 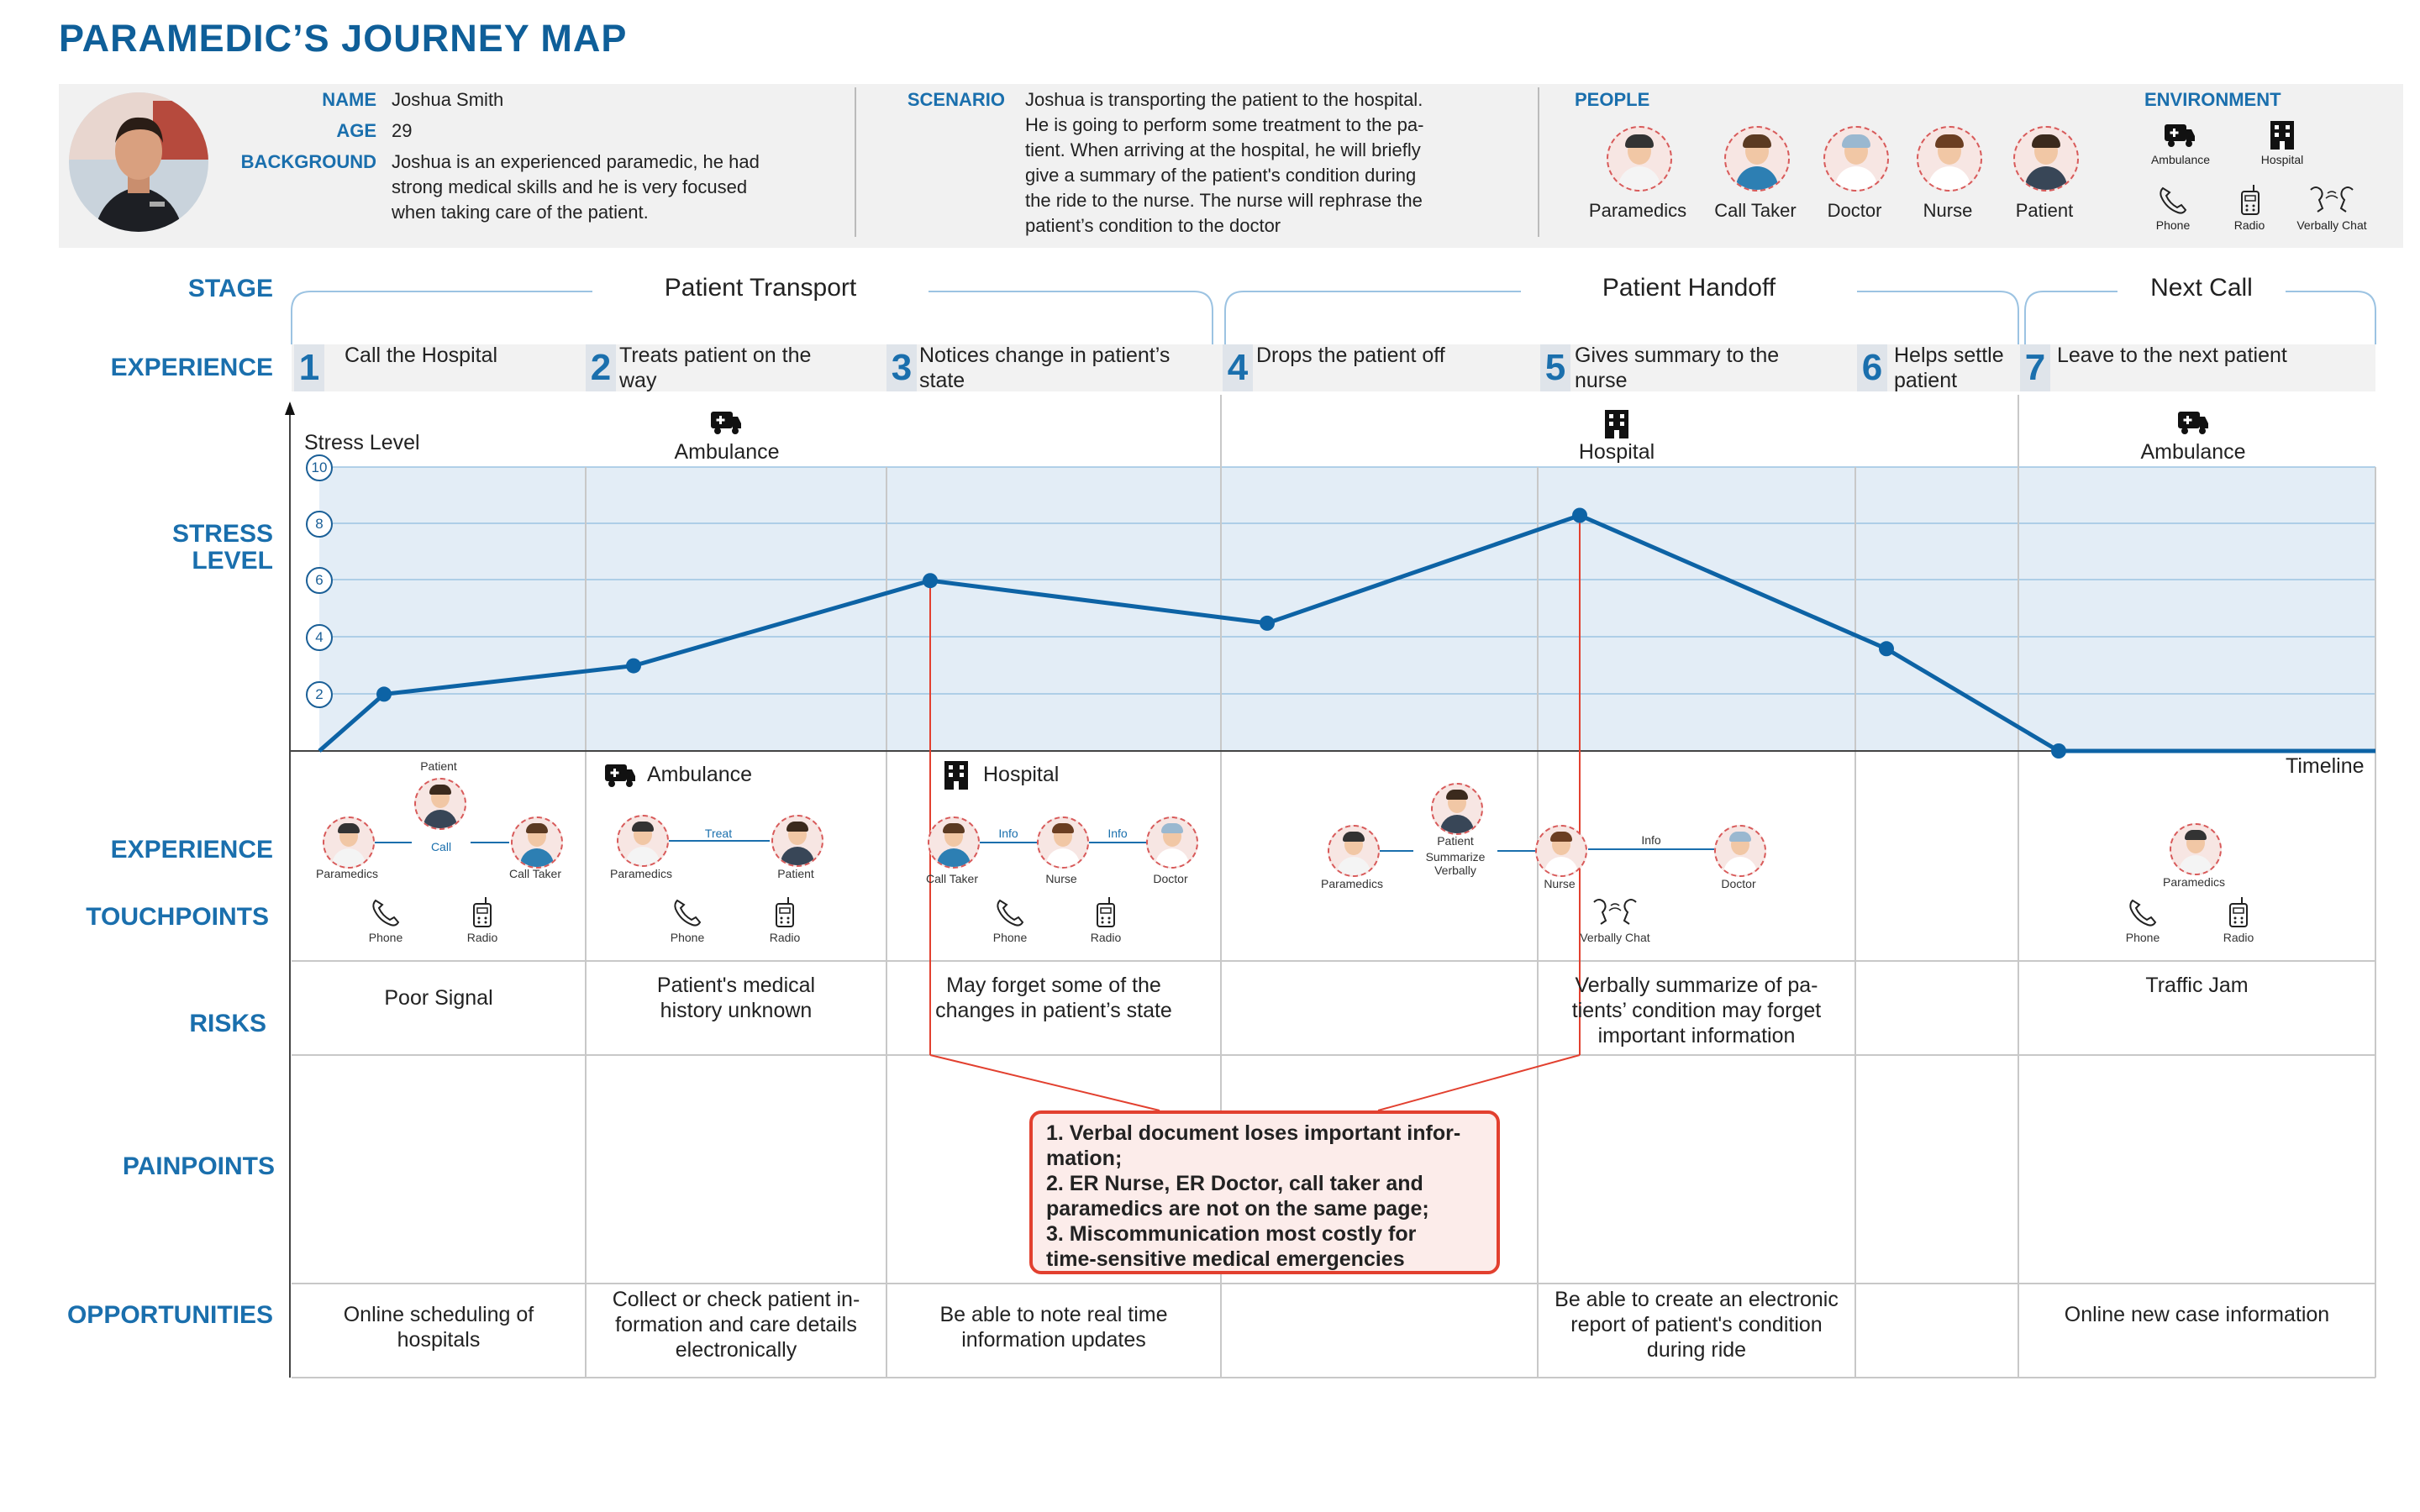 What do you see at coordinates (620, 775) in the screenshot?
I see `ambulance-icon` at bounding box center [620, 775].